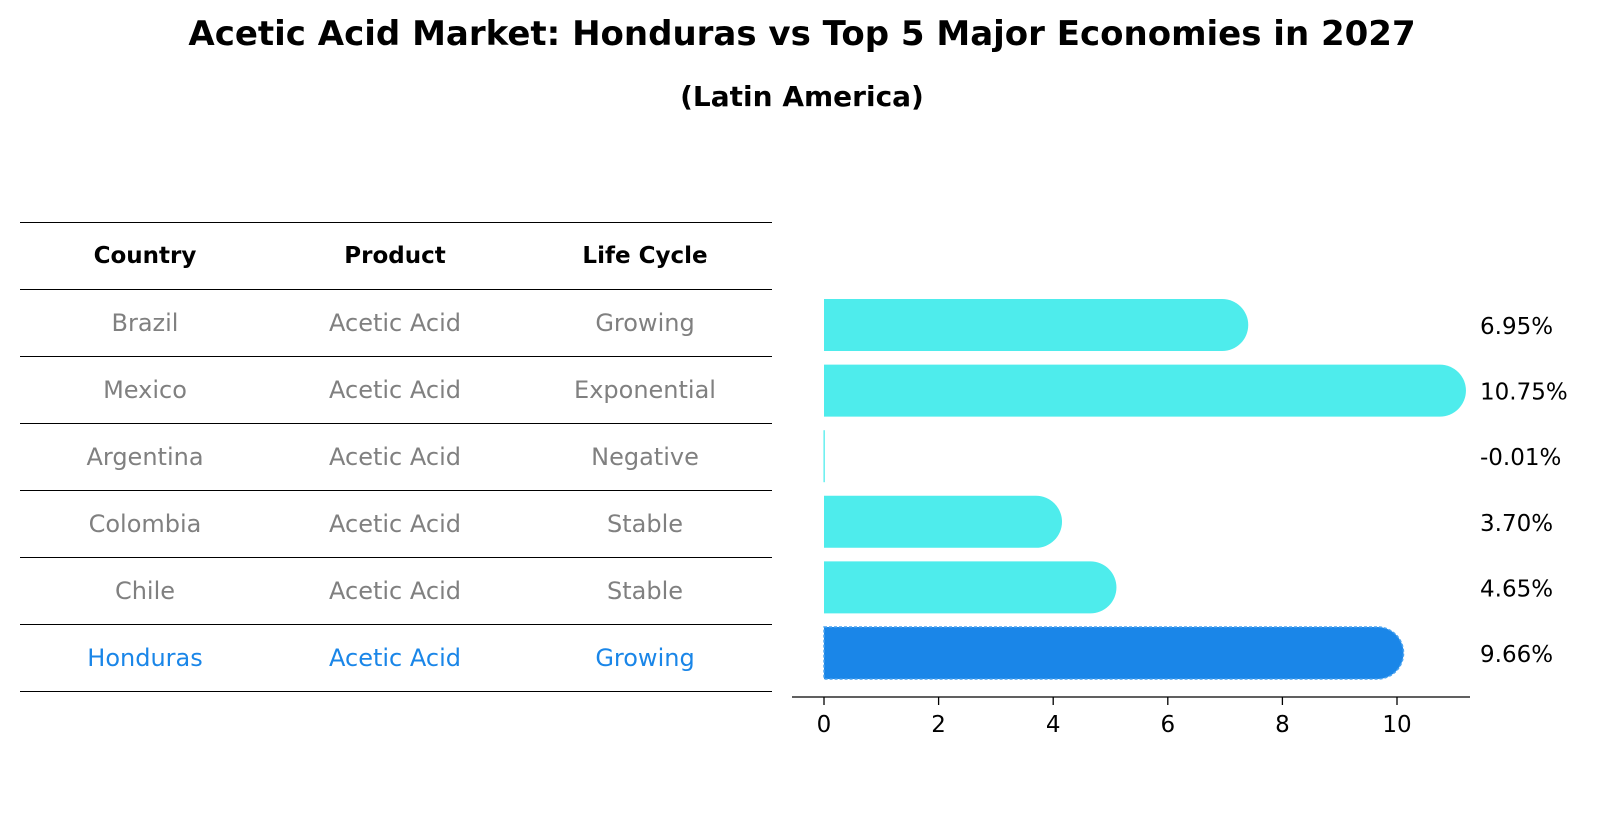 This screenshot has width=1604, height=823. What do you see at coordinates (645, 457) in the screenshot?
I see `cell-life-cycle: Negative` at bounding box center [645, 457].